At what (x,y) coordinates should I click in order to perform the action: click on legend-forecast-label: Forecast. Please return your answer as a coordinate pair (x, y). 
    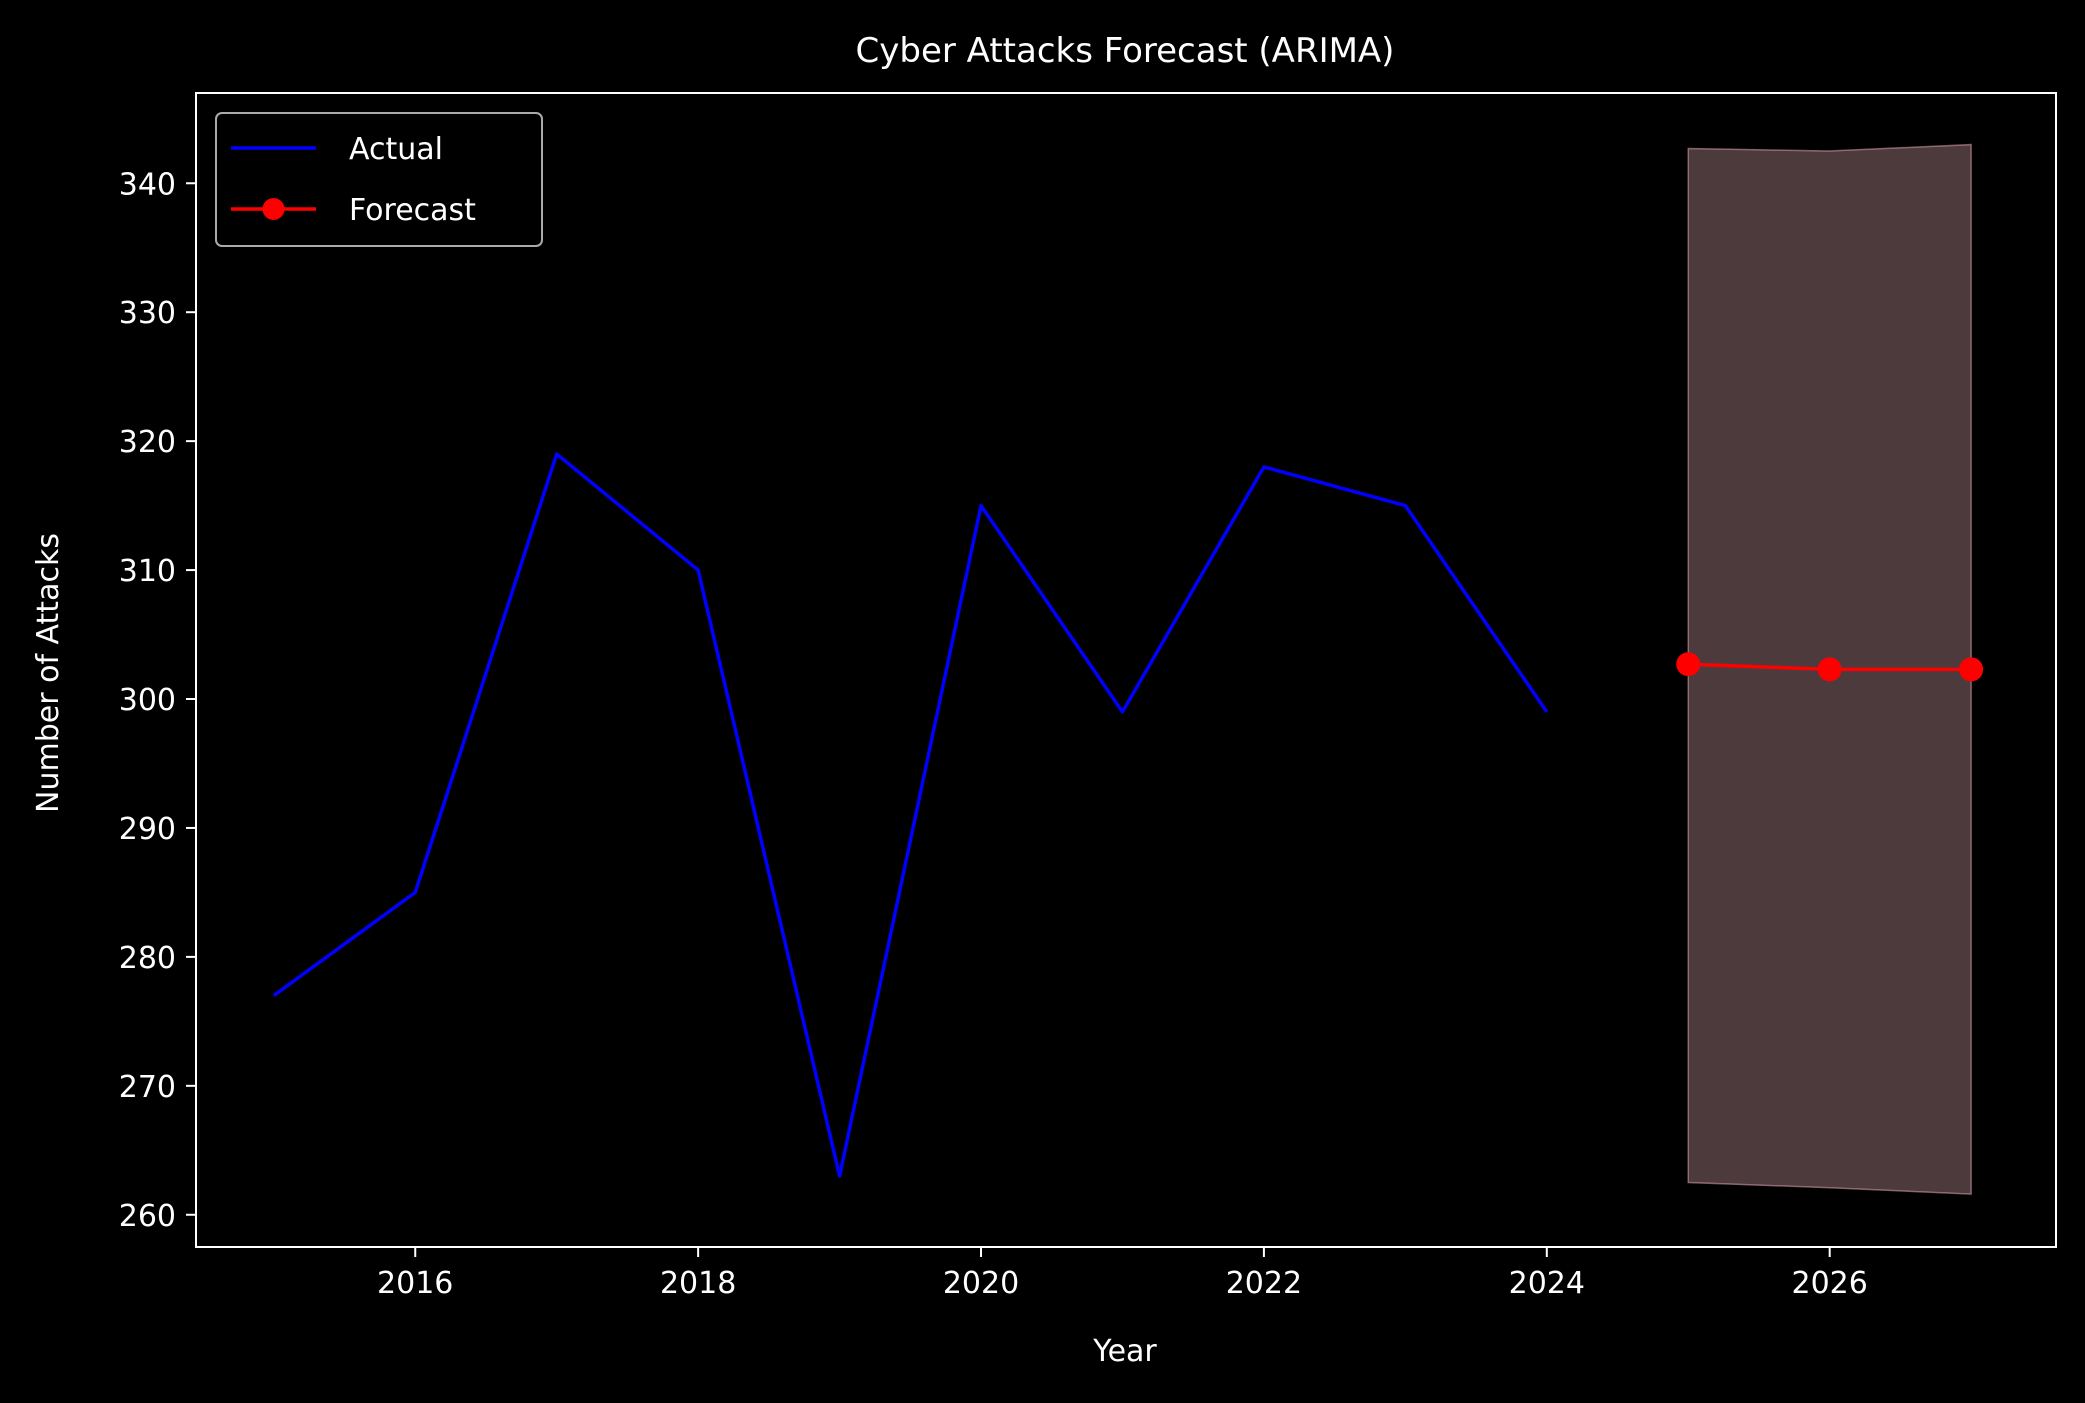
    Looking at the image, I should click on (412, 210).